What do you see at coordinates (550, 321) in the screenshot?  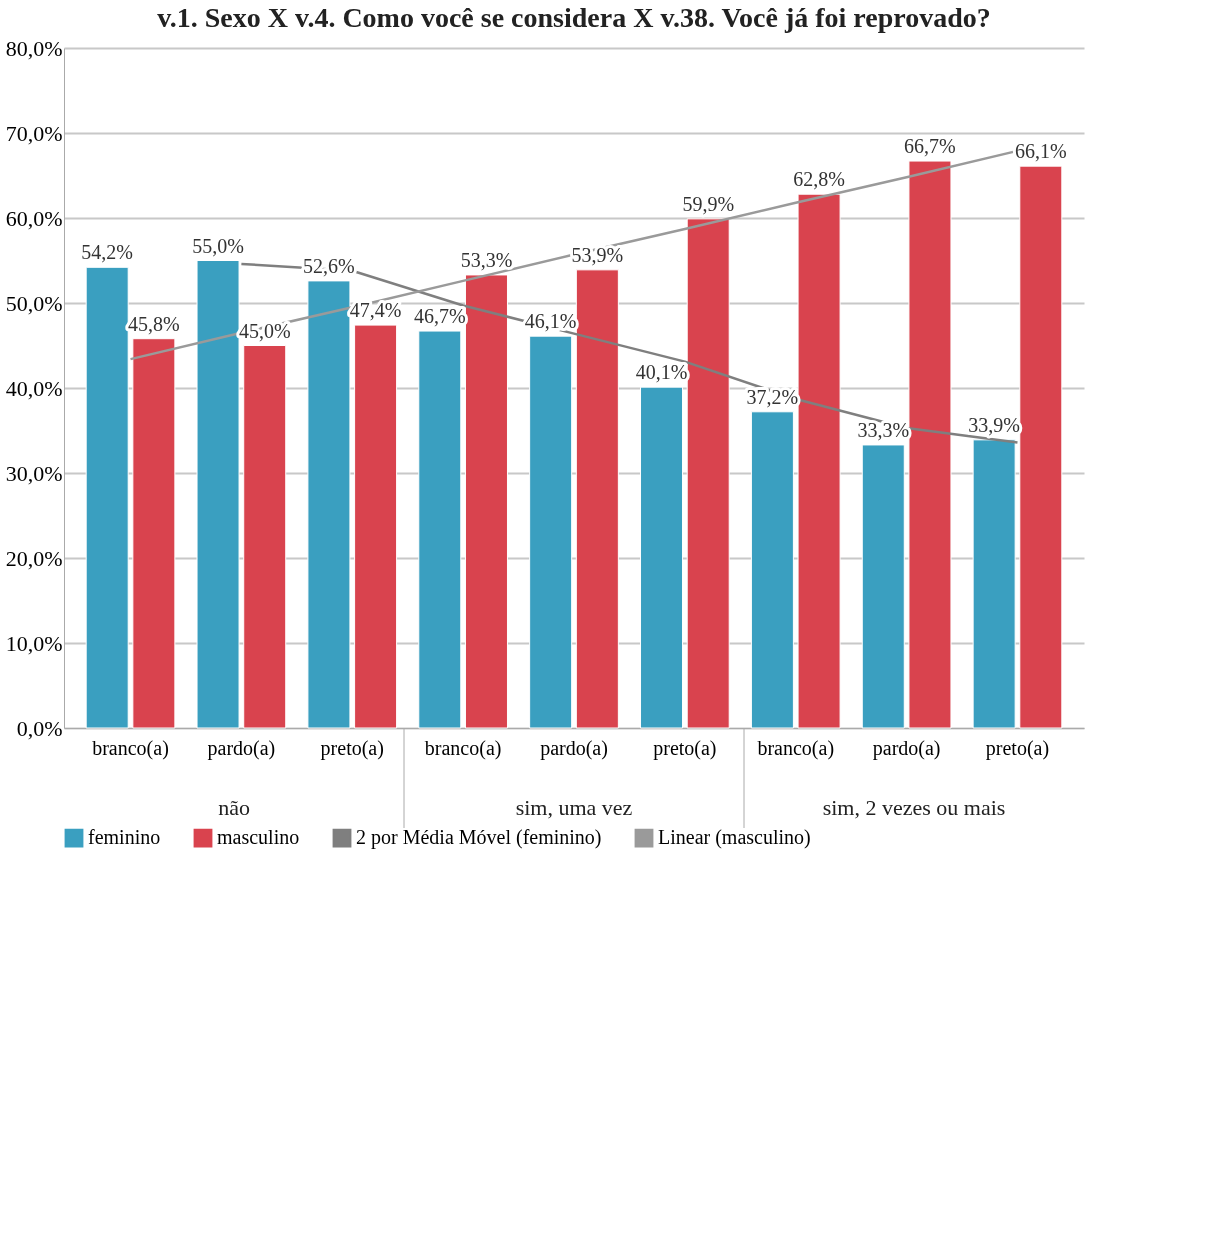 I see `data-label: 46,1%` at bounding box center [550, 321].